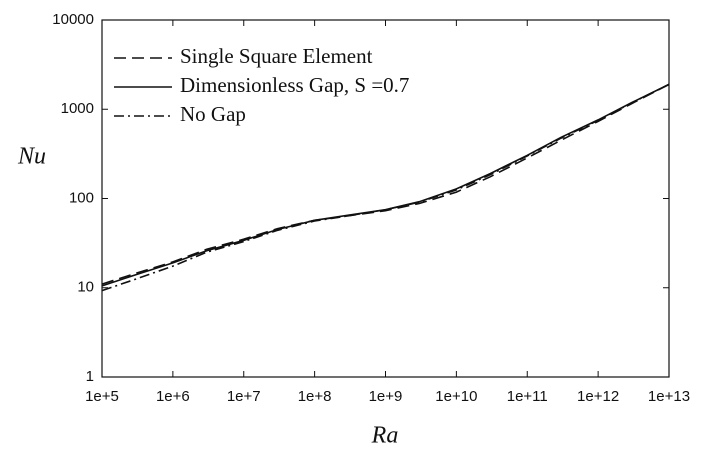  I want to click on y-tick-label: 100, so click(81, 197).